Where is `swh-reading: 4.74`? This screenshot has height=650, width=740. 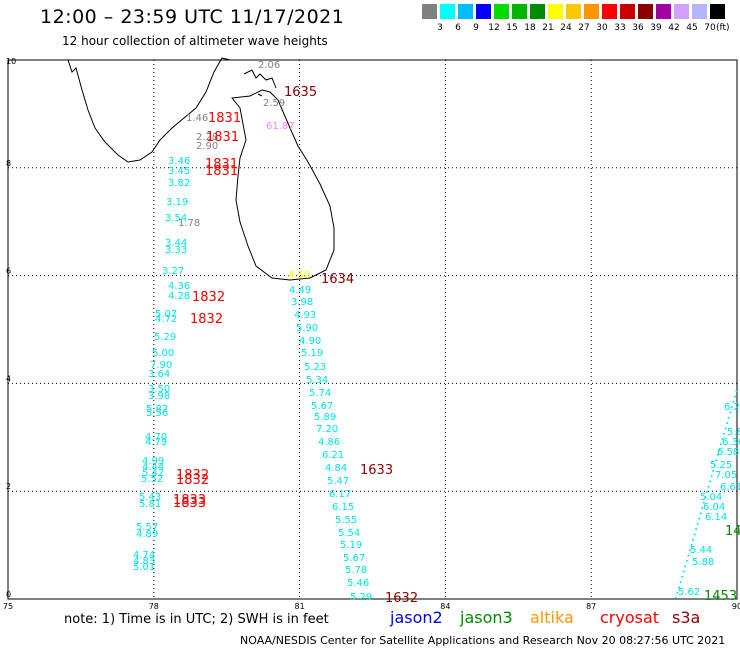
swh-reading: 4.74 is located at coordinates (144, 555).